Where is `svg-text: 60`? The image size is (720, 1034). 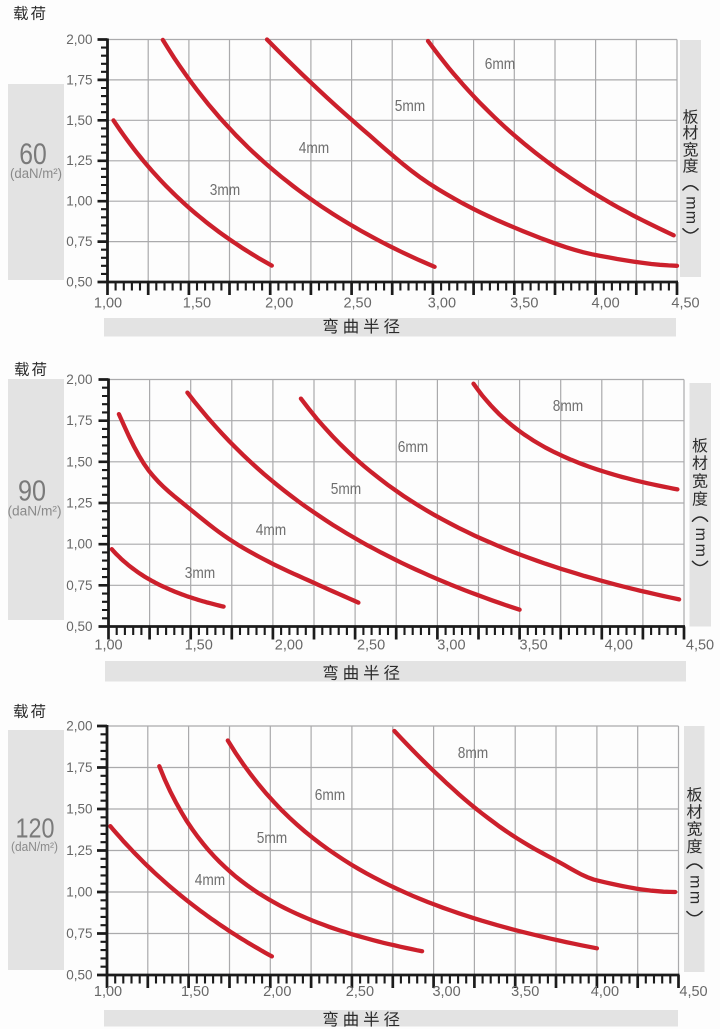 svg-text: 60 is located at coordinates (33, 154).